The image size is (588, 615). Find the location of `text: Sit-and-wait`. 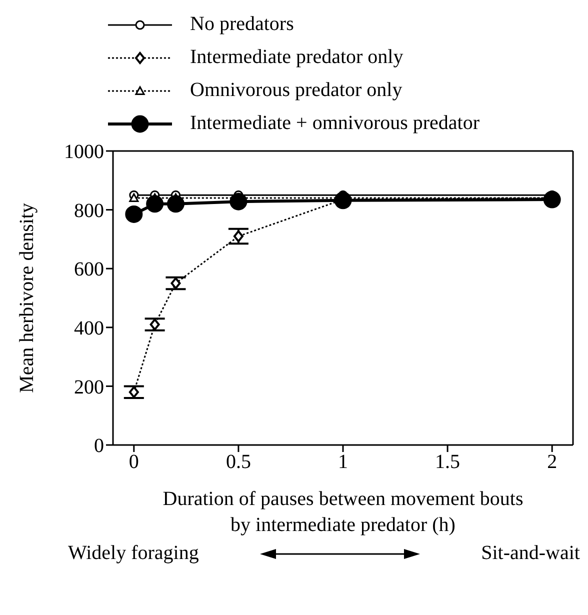

text: Sit-and-wait is located at coordinates (530, 553).